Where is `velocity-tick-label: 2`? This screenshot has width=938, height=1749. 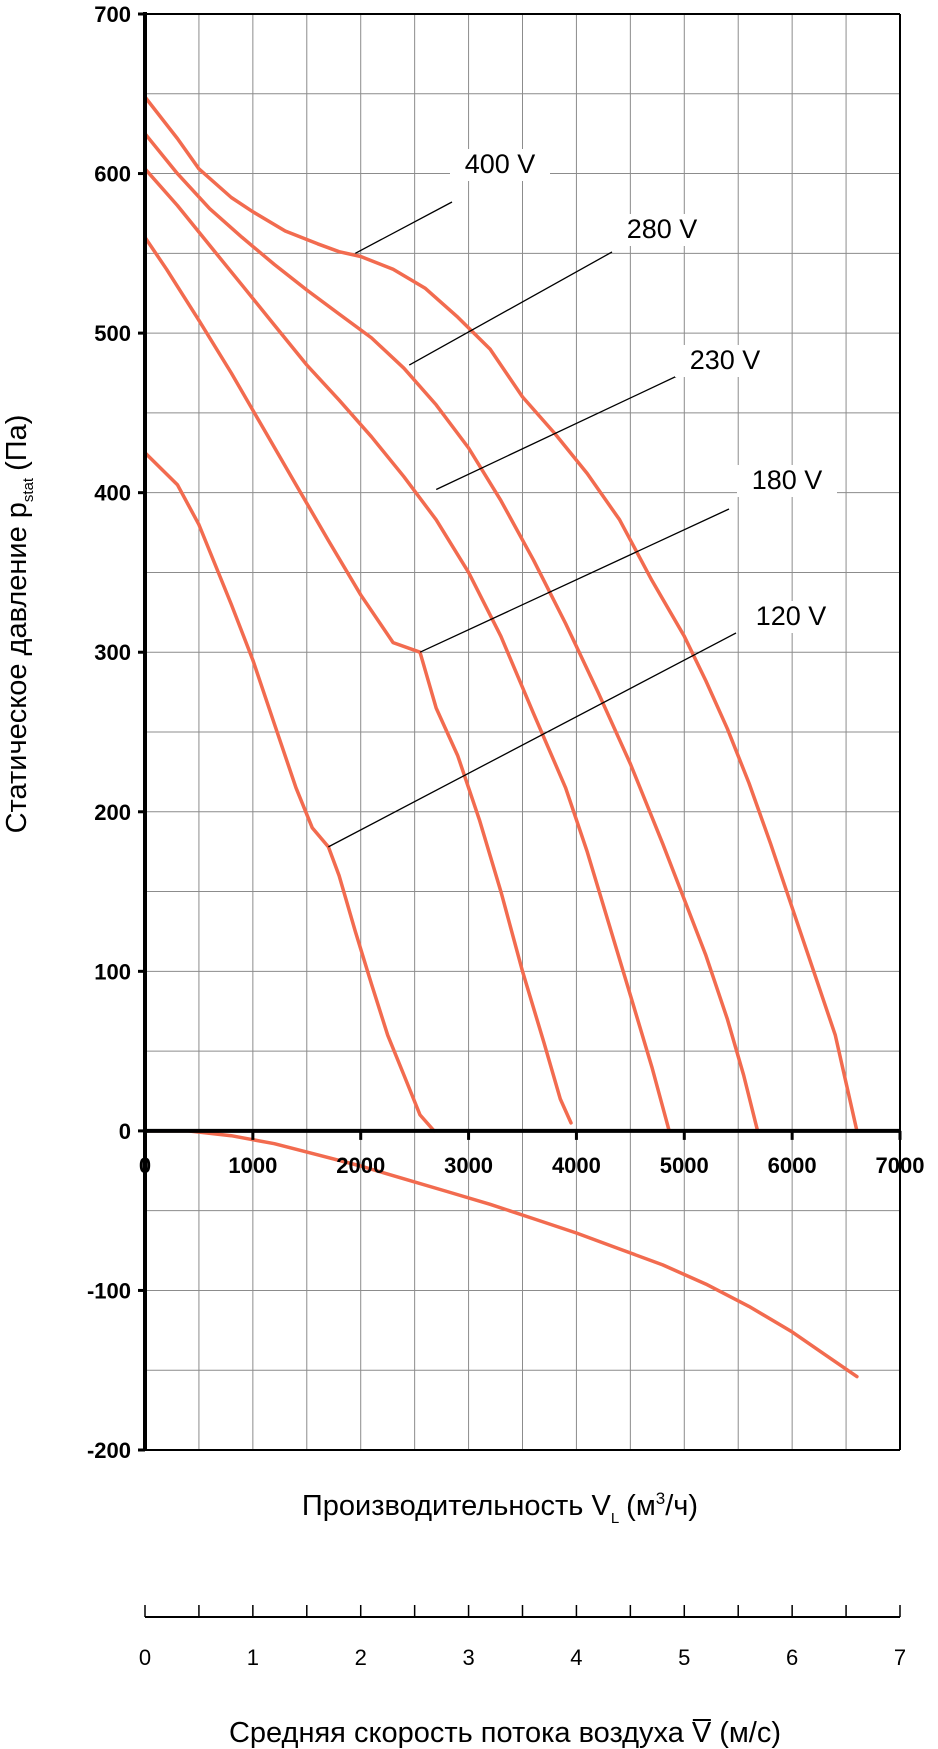
velocity-tick-label: 2 is located at coordinates (361, 1657).